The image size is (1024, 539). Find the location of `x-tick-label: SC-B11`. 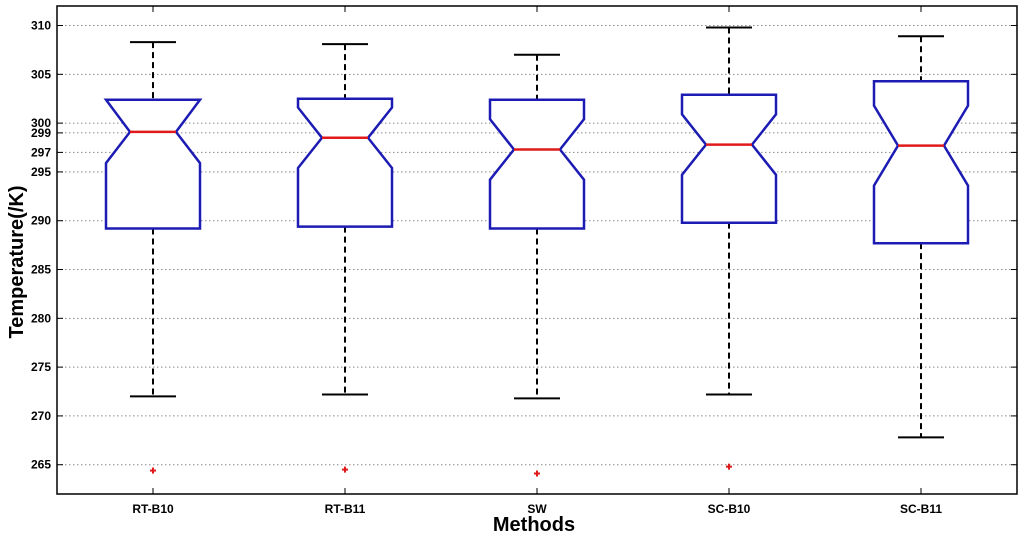

x-tick-label: SC-B11 is located at coordinates (921, 509).